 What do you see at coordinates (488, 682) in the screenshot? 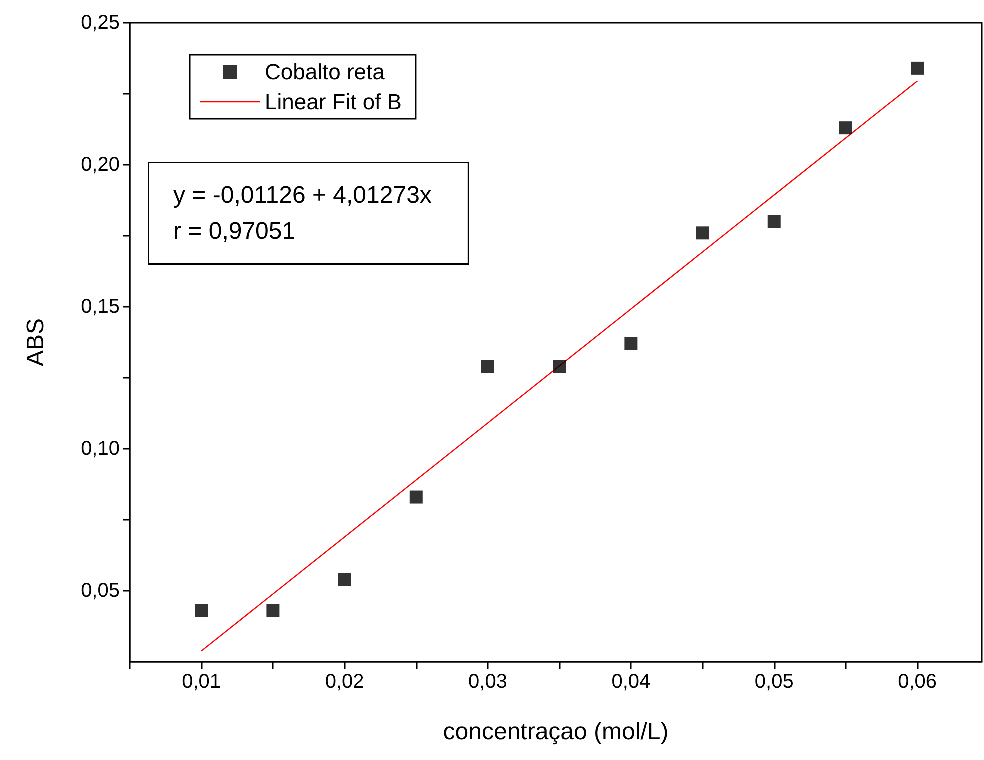
I see `x-tick-label: 0,03` at bounding box center [488, 682].